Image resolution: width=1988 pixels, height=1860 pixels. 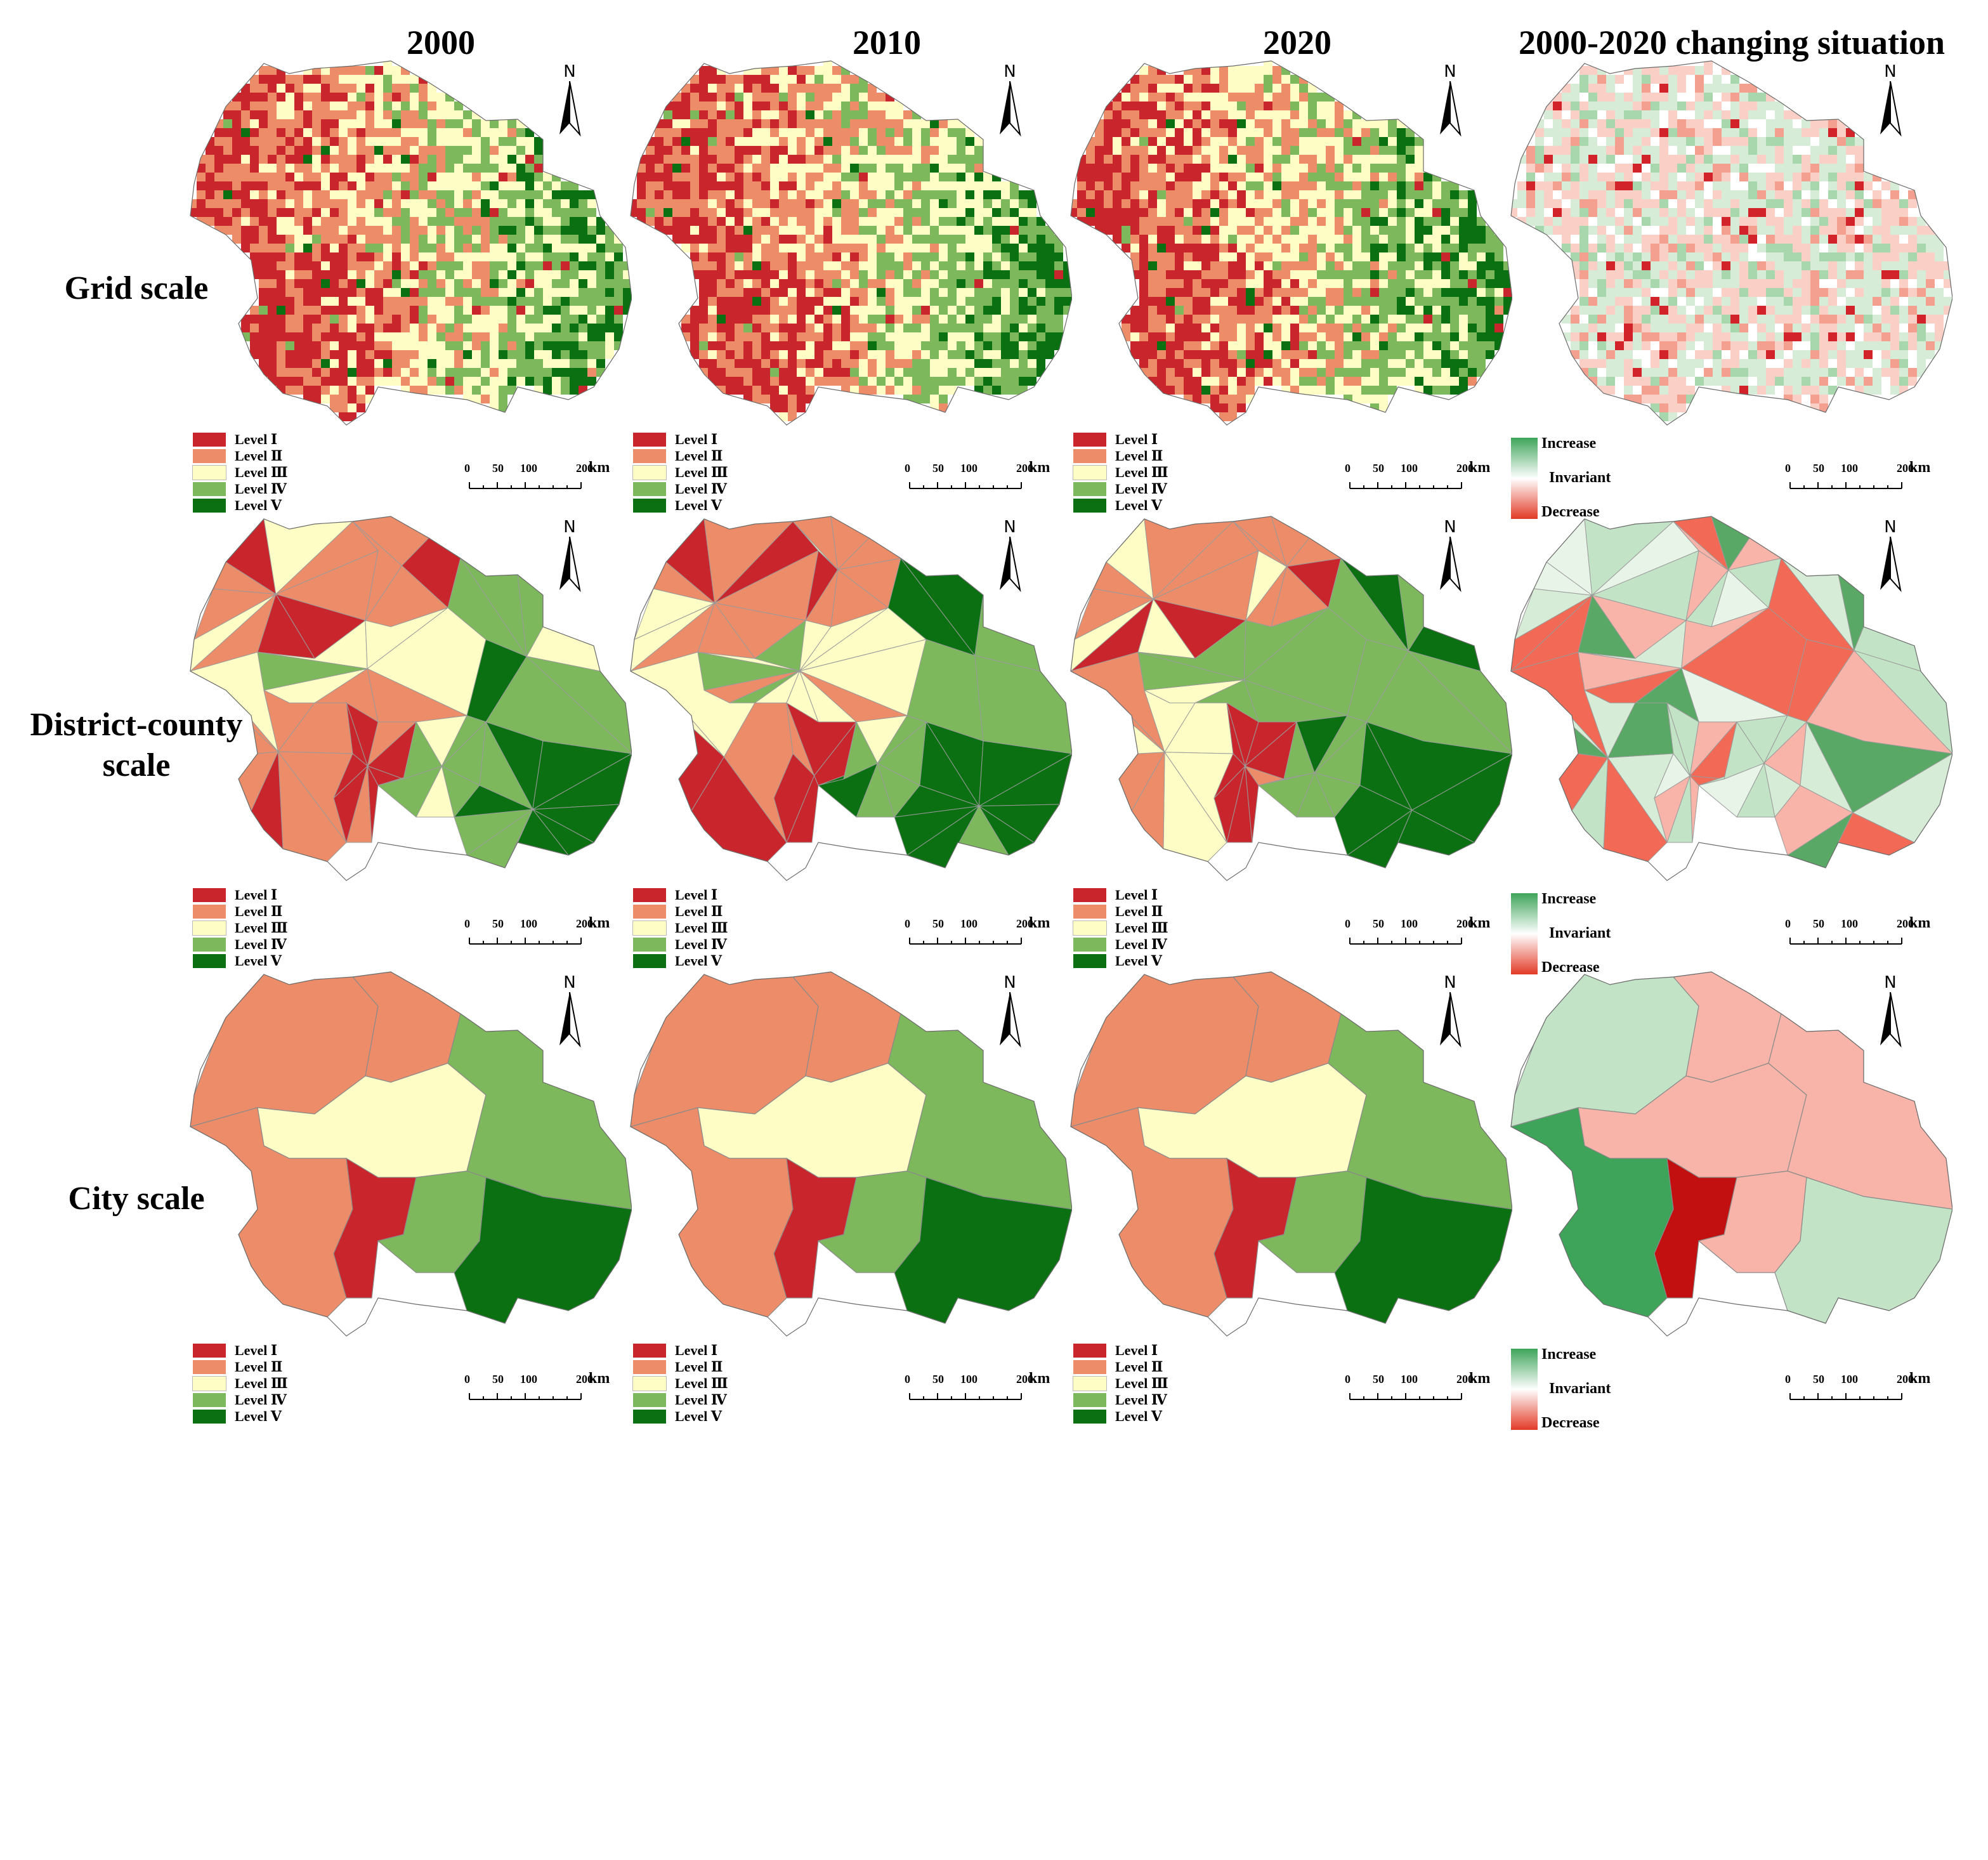 What do you see at coordinates (1136, 440) in the screenshot?
I see `legend-label: Level Ⅰ` at bounding box center [1136, 440].